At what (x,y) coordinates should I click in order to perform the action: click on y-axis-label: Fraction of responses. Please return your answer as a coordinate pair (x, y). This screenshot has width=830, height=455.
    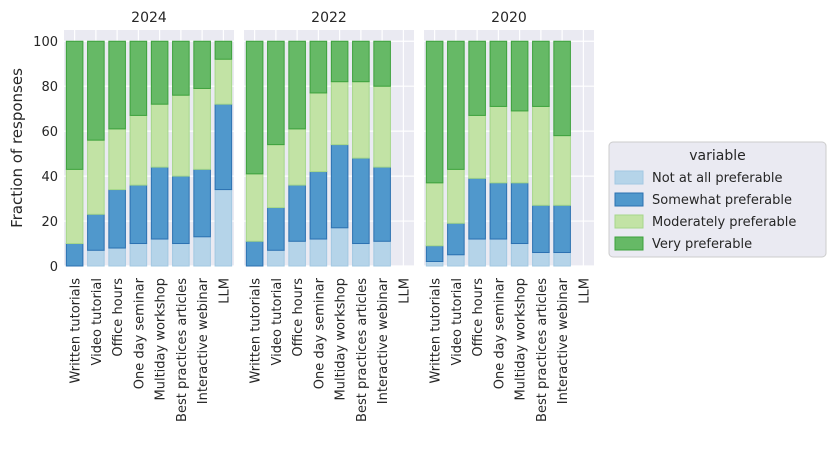
    Looking at the image, I should click on (17, 148).